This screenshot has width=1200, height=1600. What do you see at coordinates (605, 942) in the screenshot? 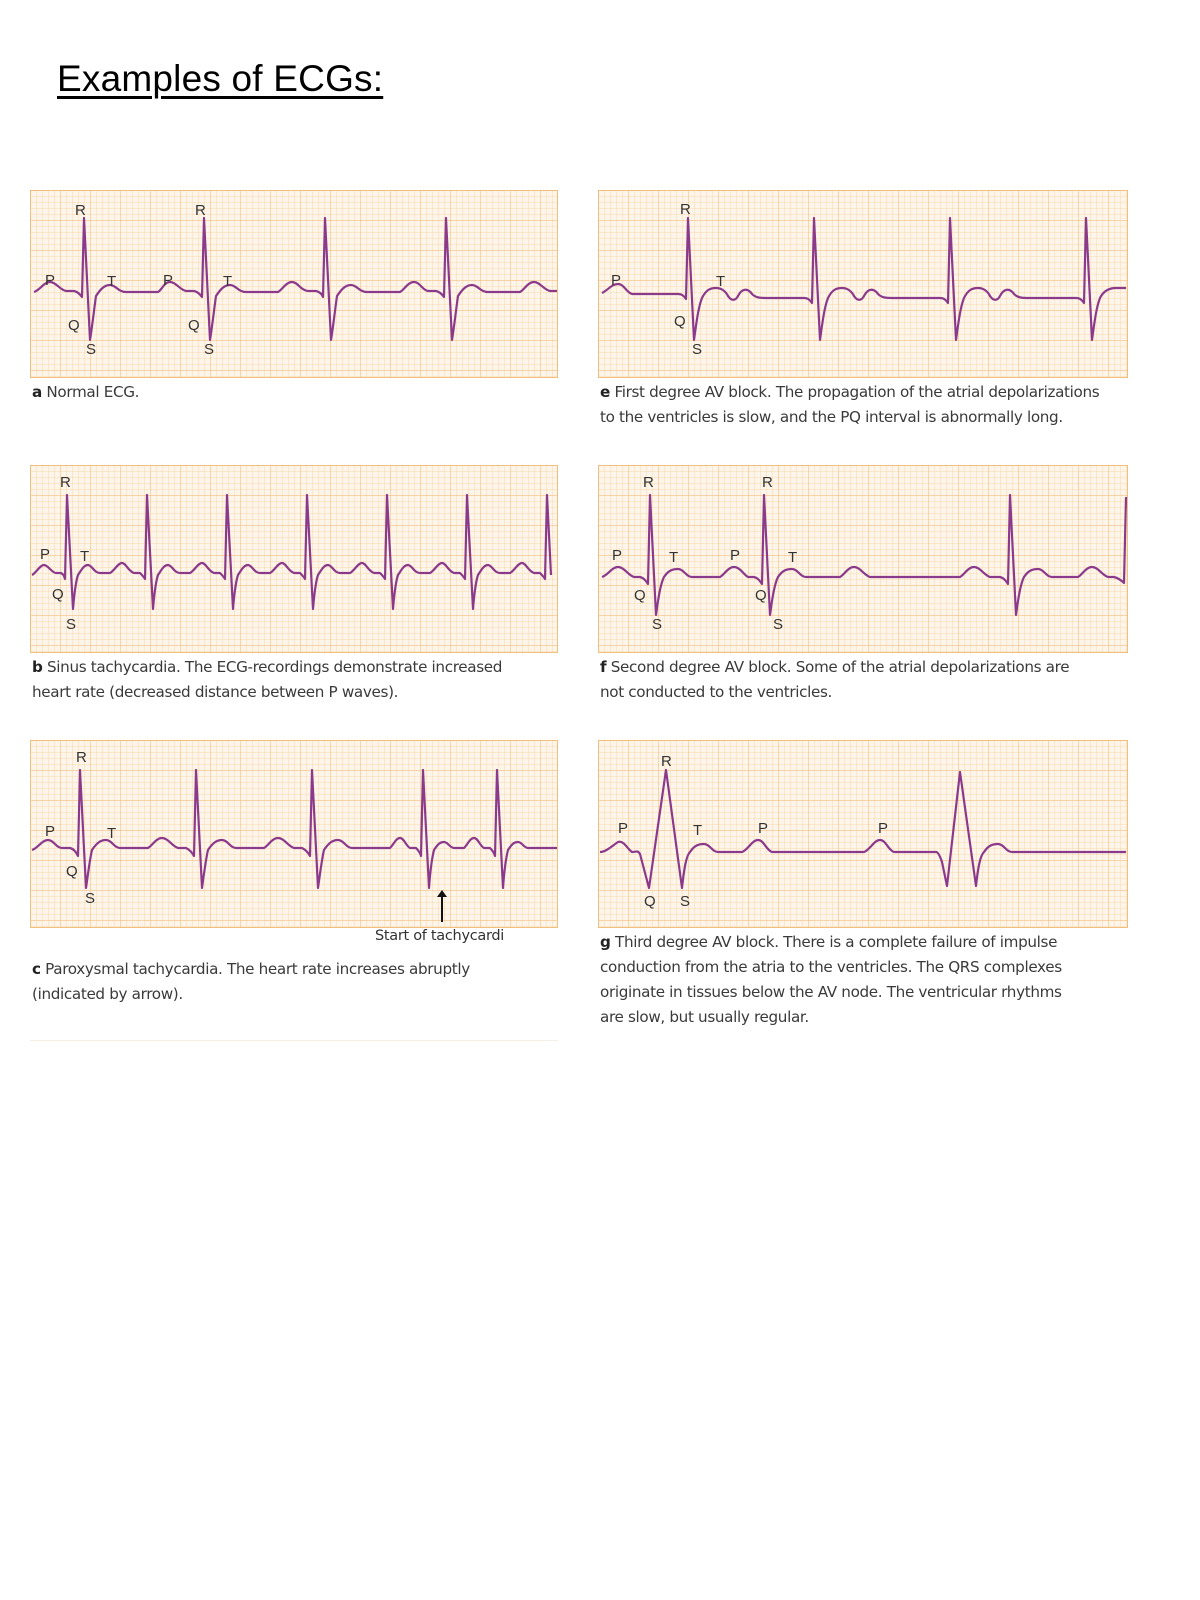
I see `panel-letter: g` at bounding box center [605, 942].